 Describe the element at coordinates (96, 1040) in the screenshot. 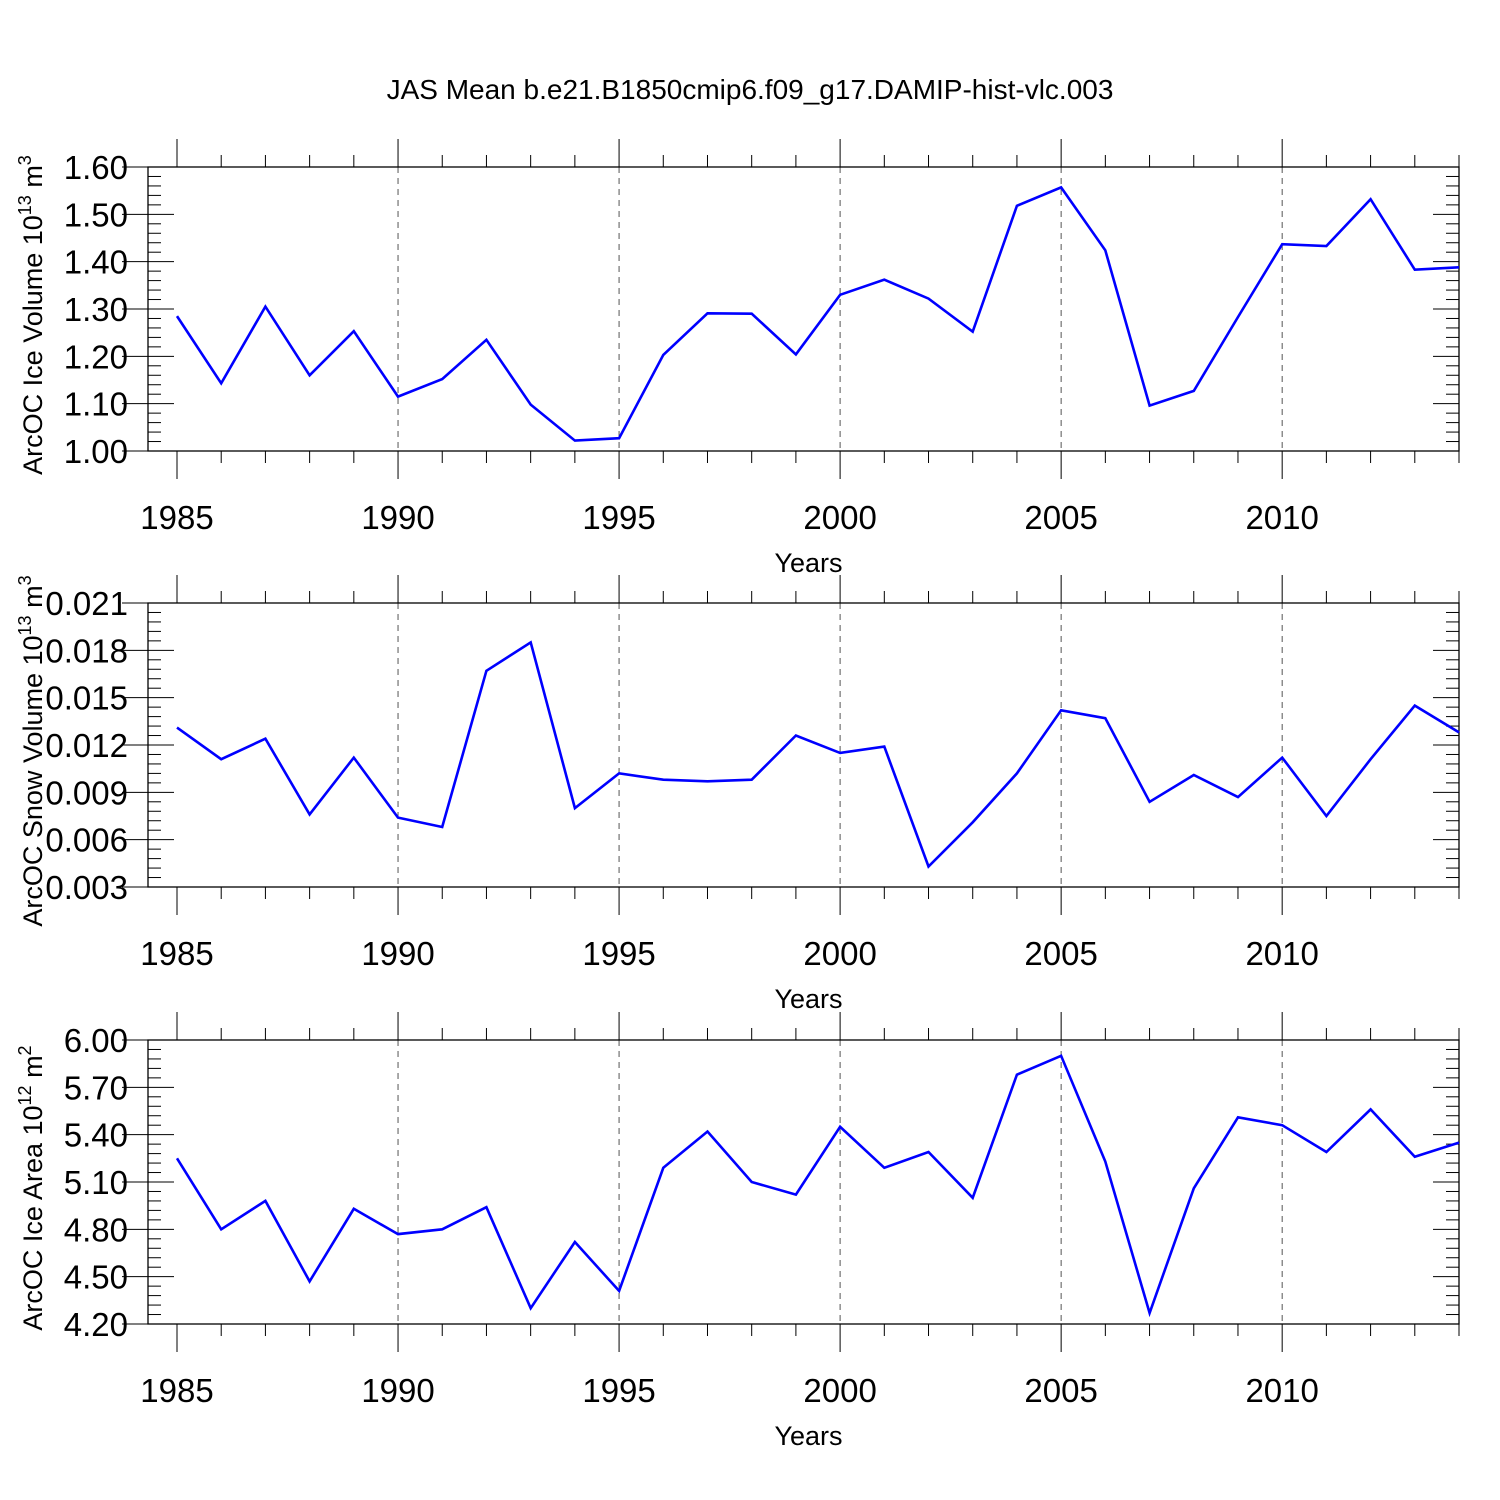

I see `y-tick-label: 6.00` at that location.